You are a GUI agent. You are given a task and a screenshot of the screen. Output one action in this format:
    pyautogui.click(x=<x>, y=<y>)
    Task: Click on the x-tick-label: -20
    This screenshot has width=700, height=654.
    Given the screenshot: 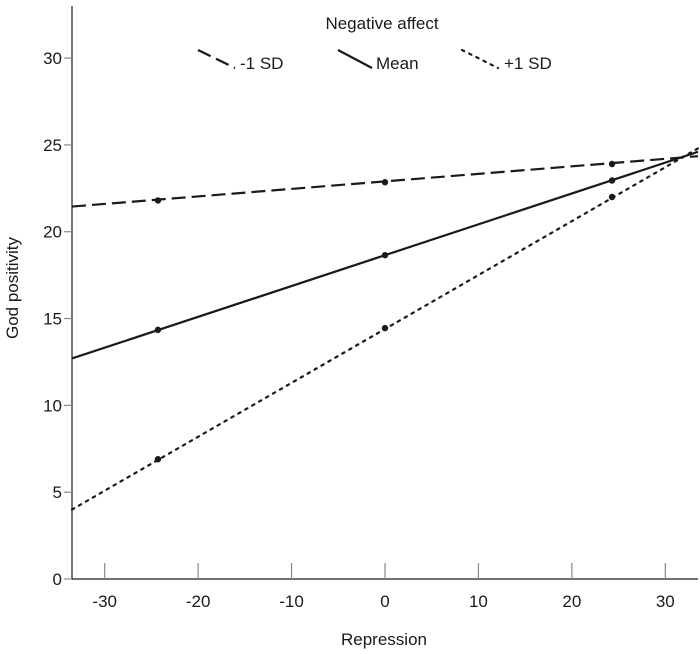 What is the action you would take?
    pyautogui.click(x=198, y=601)
    